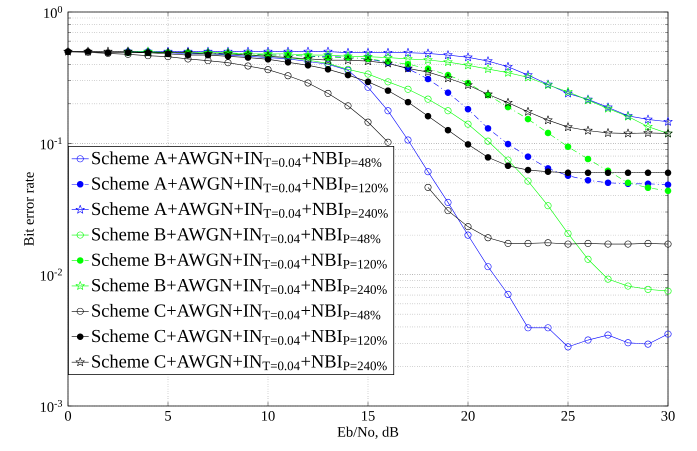 Image resolution: width=697 pixels, height=451 pixels. Describe the element at coordinates (236, 236) in the screenshot. I see `legend-label: Scheme B+AWGN+IN$_{T=0.04}$+NBI$_{P=48%}$` at that location.